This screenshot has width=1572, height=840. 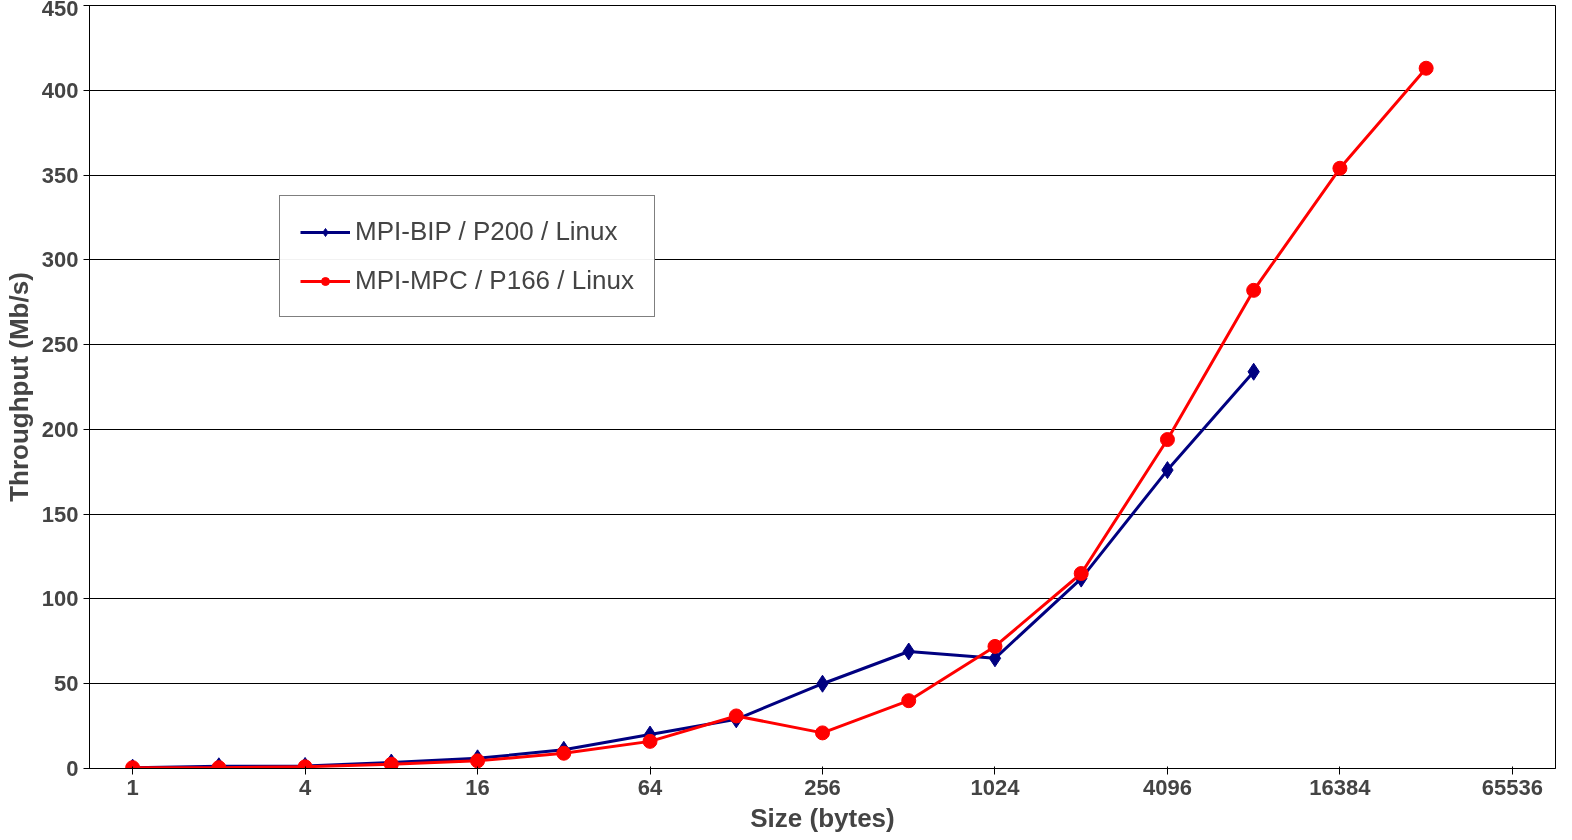 What do you see at coordinates (650, 787) in the screenshot?
I see `x-tick-label: 64` at bounding box center [650, 787].